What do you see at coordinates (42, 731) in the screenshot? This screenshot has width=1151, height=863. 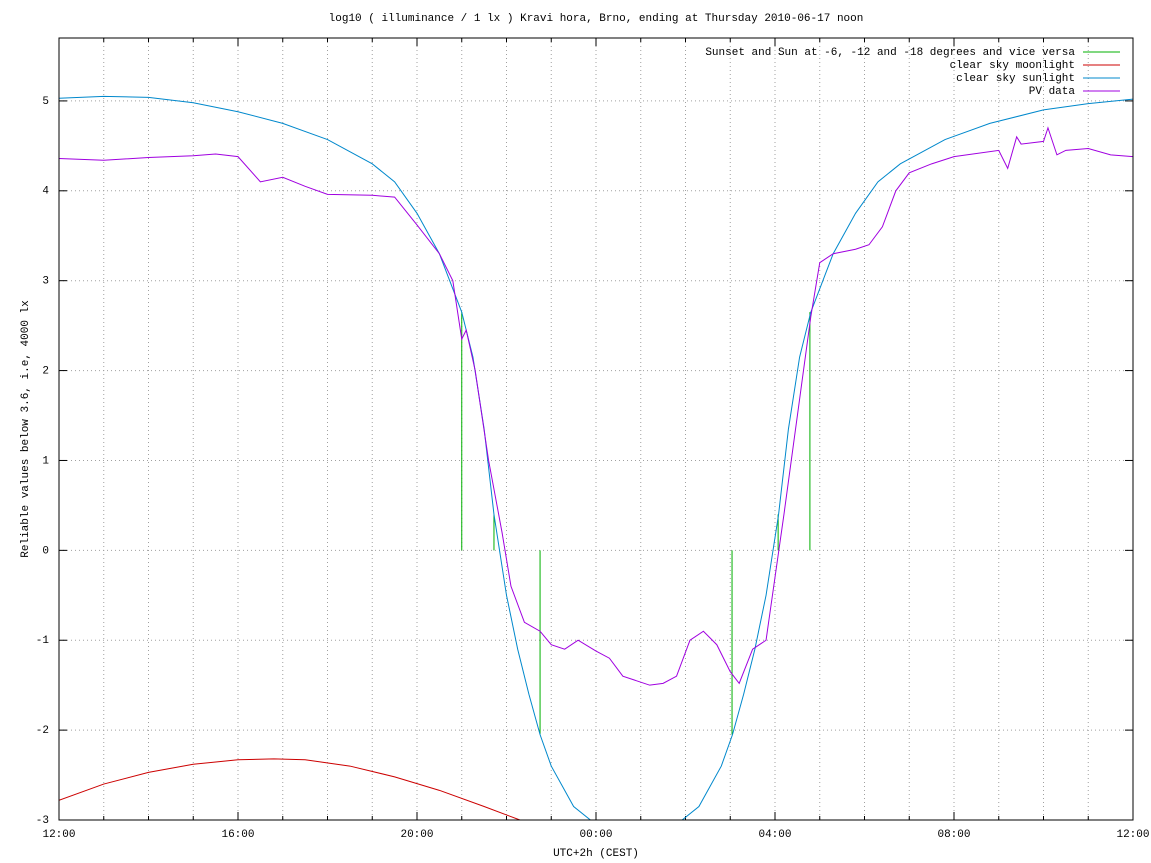 I see `y-tick-label: -2` at bounding box center [42, 731].